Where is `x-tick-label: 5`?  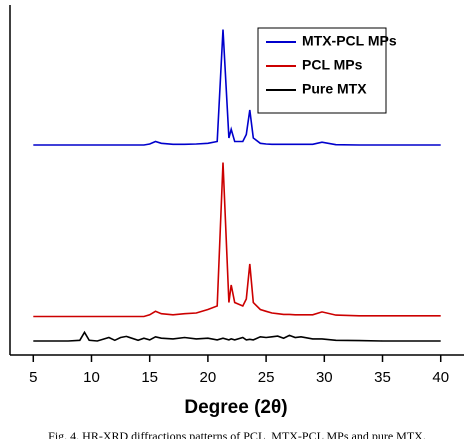 x-tick-label: 5 is located at coordinates (33, 377).